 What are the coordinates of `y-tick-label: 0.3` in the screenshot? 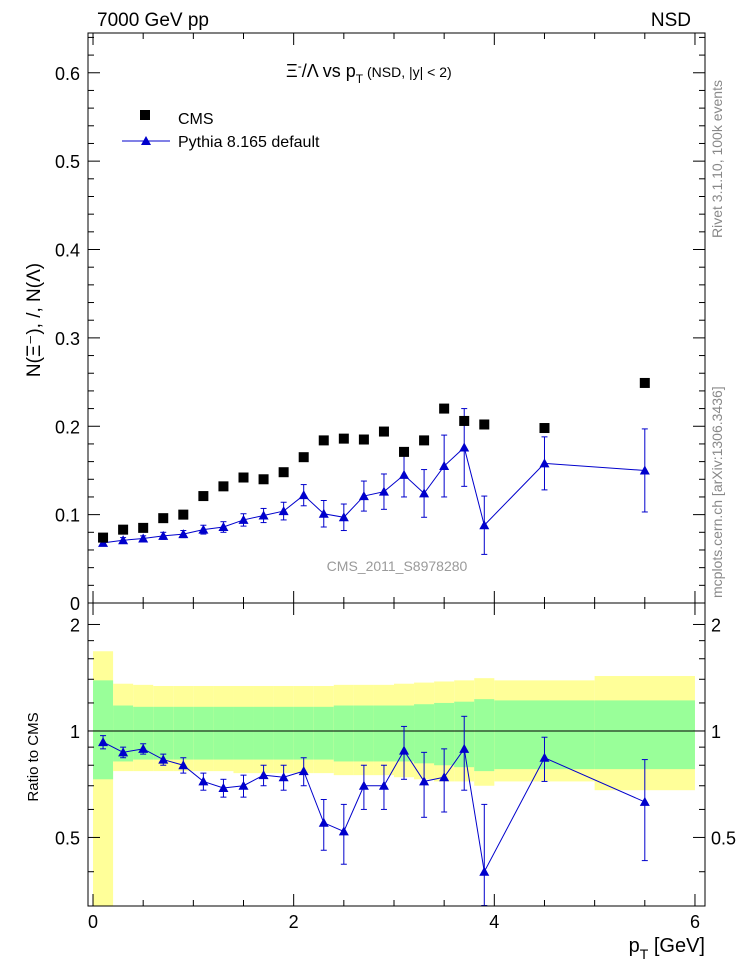 It's located at (67, 339).